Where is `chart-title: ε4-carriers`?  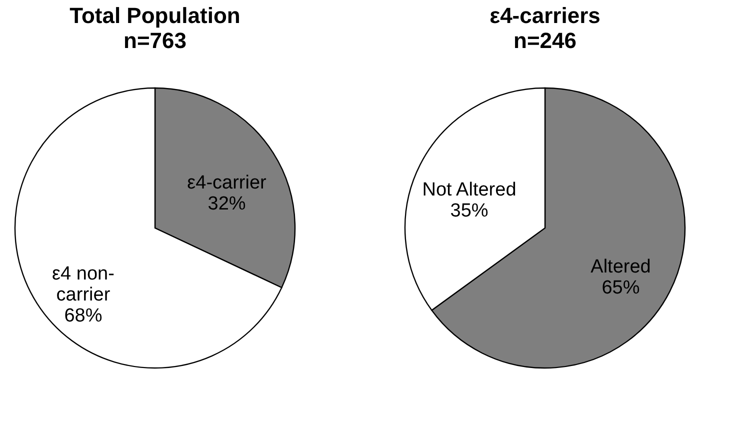
chart-title: ε4-carriers is located at coordinates (545, 15).